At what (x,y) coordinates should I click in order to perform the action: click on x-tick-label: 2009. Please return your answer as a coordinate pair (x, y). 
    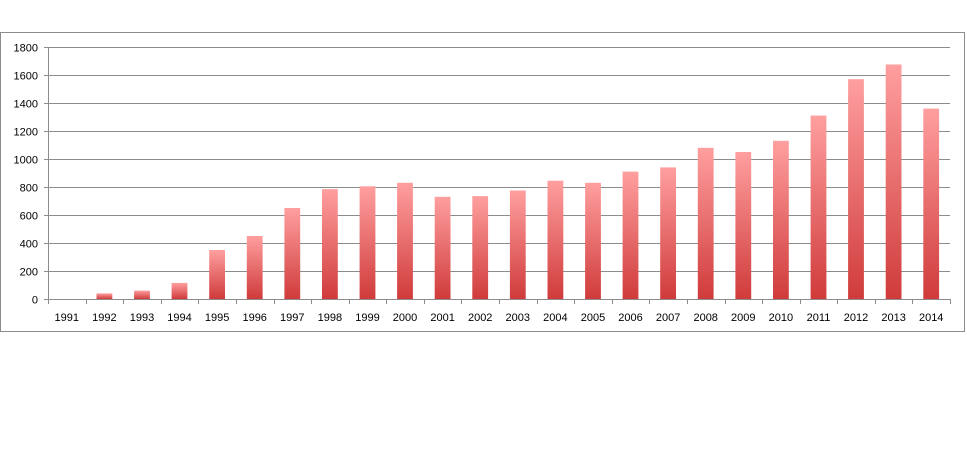
    Looking at the image, I should click on (743, 318).